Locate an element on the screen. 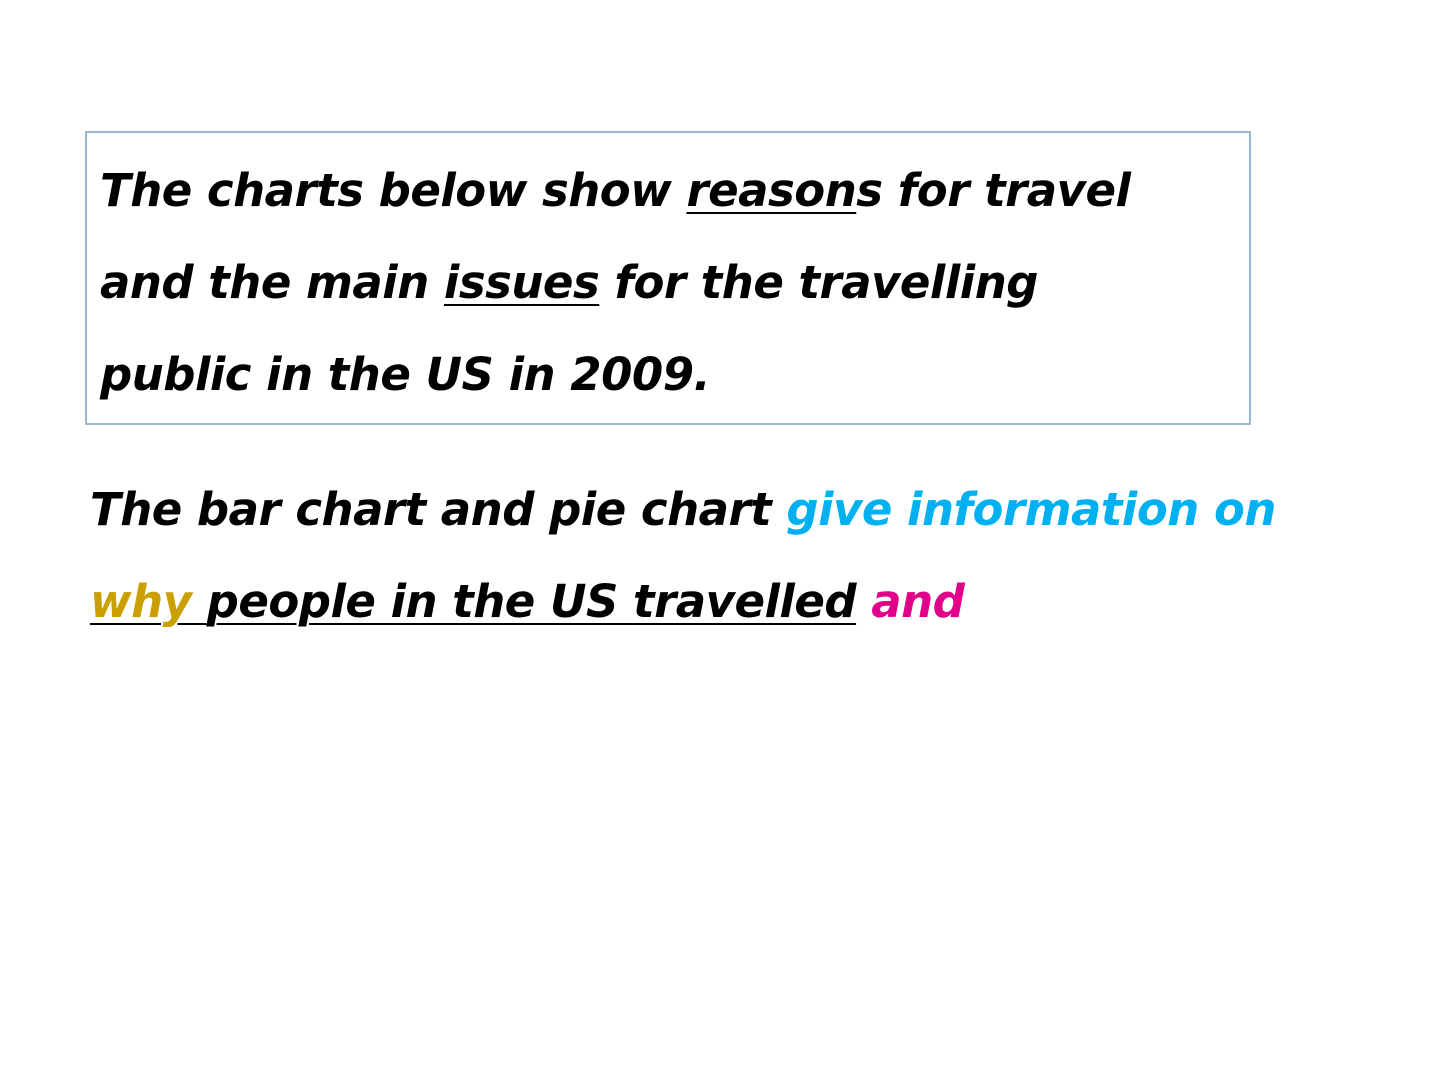 This screenshot has width=1440, height=1080. answer-highlight-pink: and is located at coordinates (910, 601).